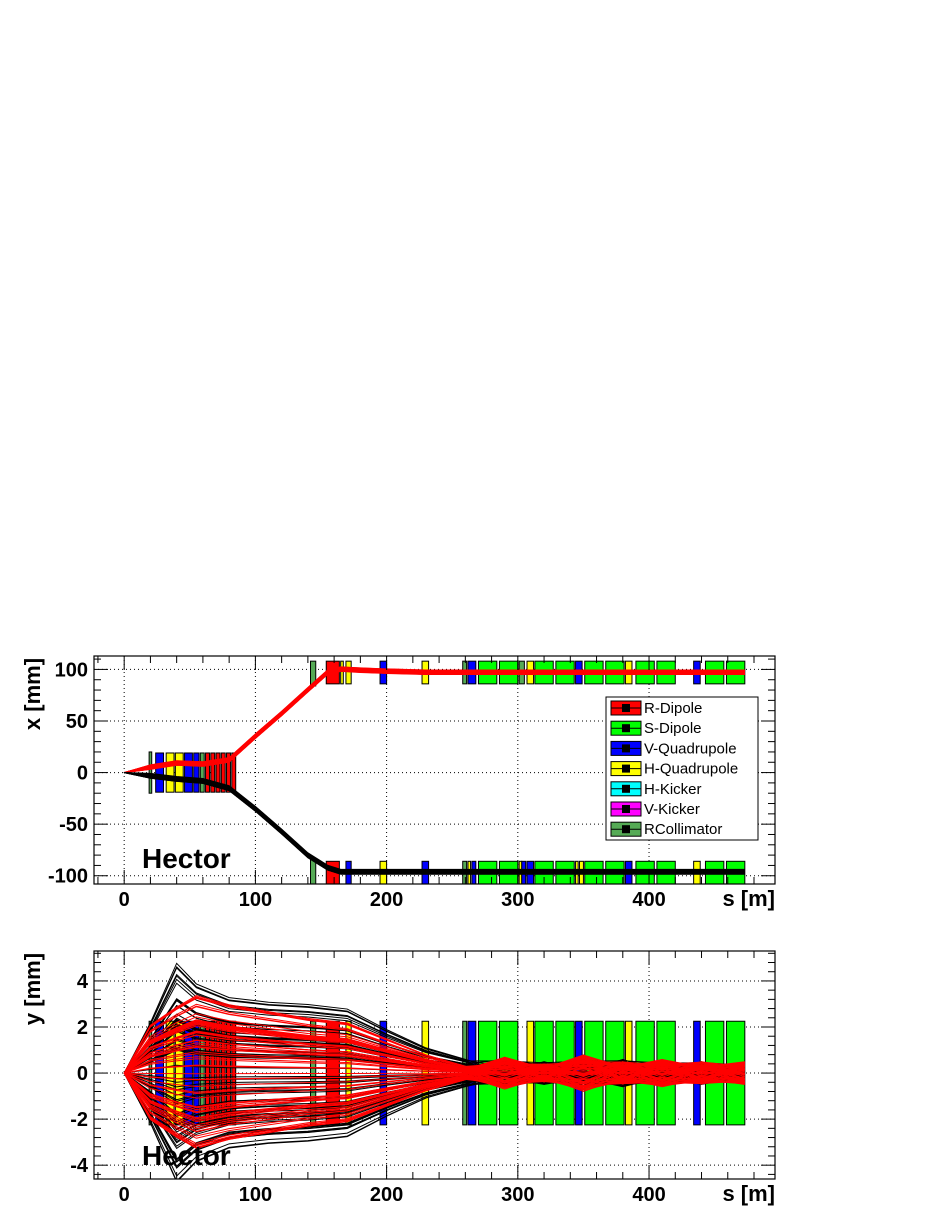 The width and height of the screenshot is (938, 1214). Describe the element at coordinates (673, 789) in the screenshot. I see `legend-label-4: H-Kicker` at that location.